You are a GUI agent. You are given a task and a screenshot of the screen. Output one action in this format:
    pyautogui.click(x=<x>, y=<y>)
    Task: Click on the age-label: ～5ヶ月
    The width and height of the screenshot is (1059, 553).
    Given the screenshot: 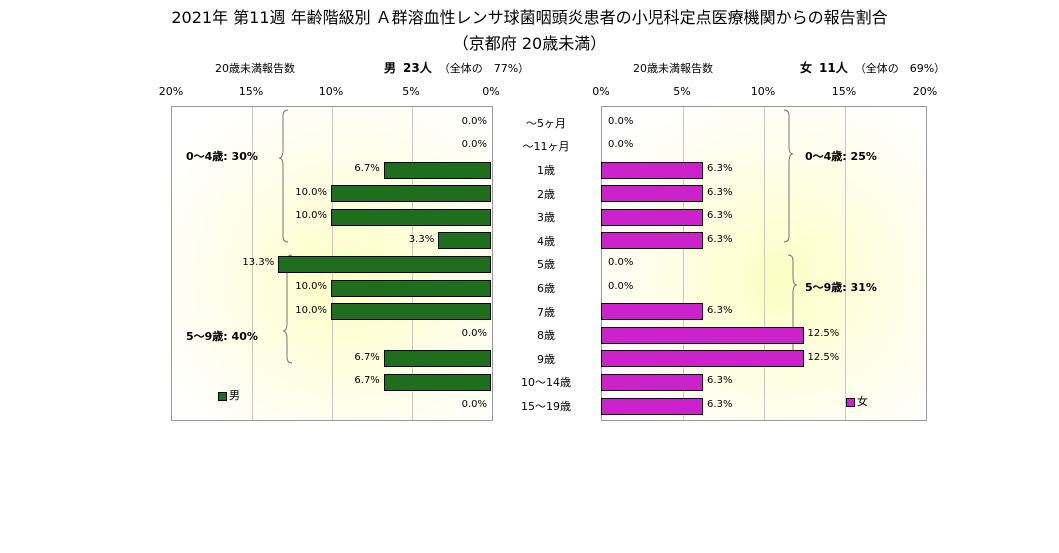 What is the action you would take?
    pyautogui.click(x=546, y=123)
    